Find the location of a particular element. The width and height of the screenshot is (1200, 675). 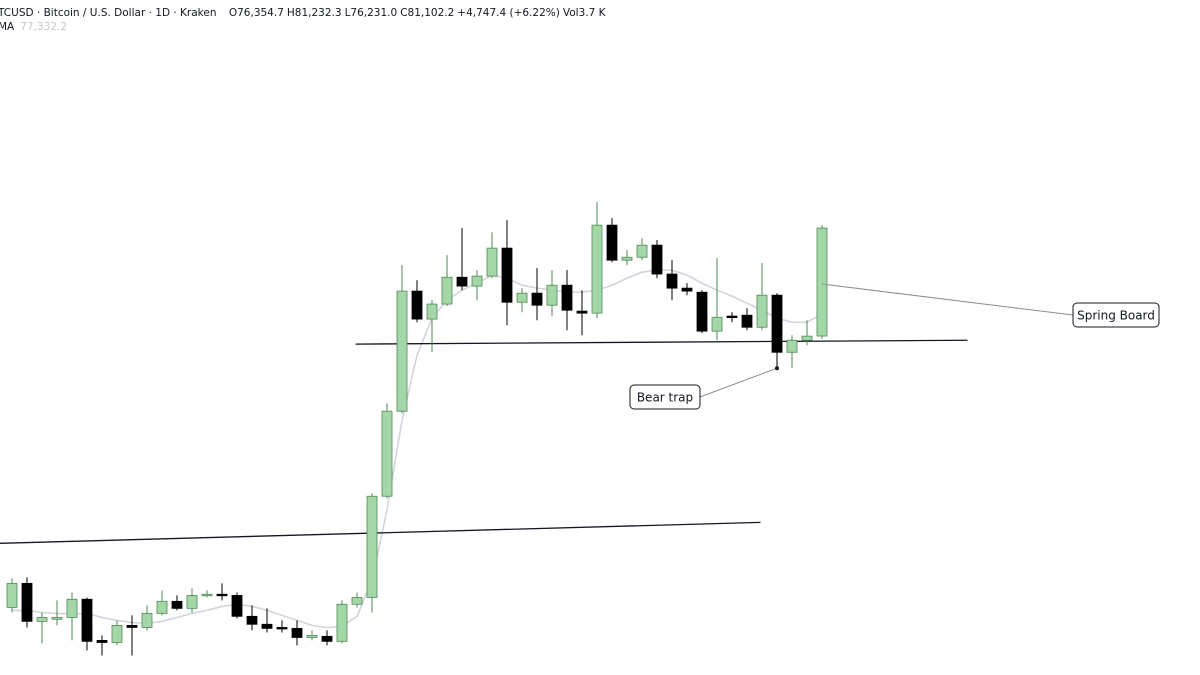

ohlc-value: 81,232.3 is located at coordinates (318, 13).